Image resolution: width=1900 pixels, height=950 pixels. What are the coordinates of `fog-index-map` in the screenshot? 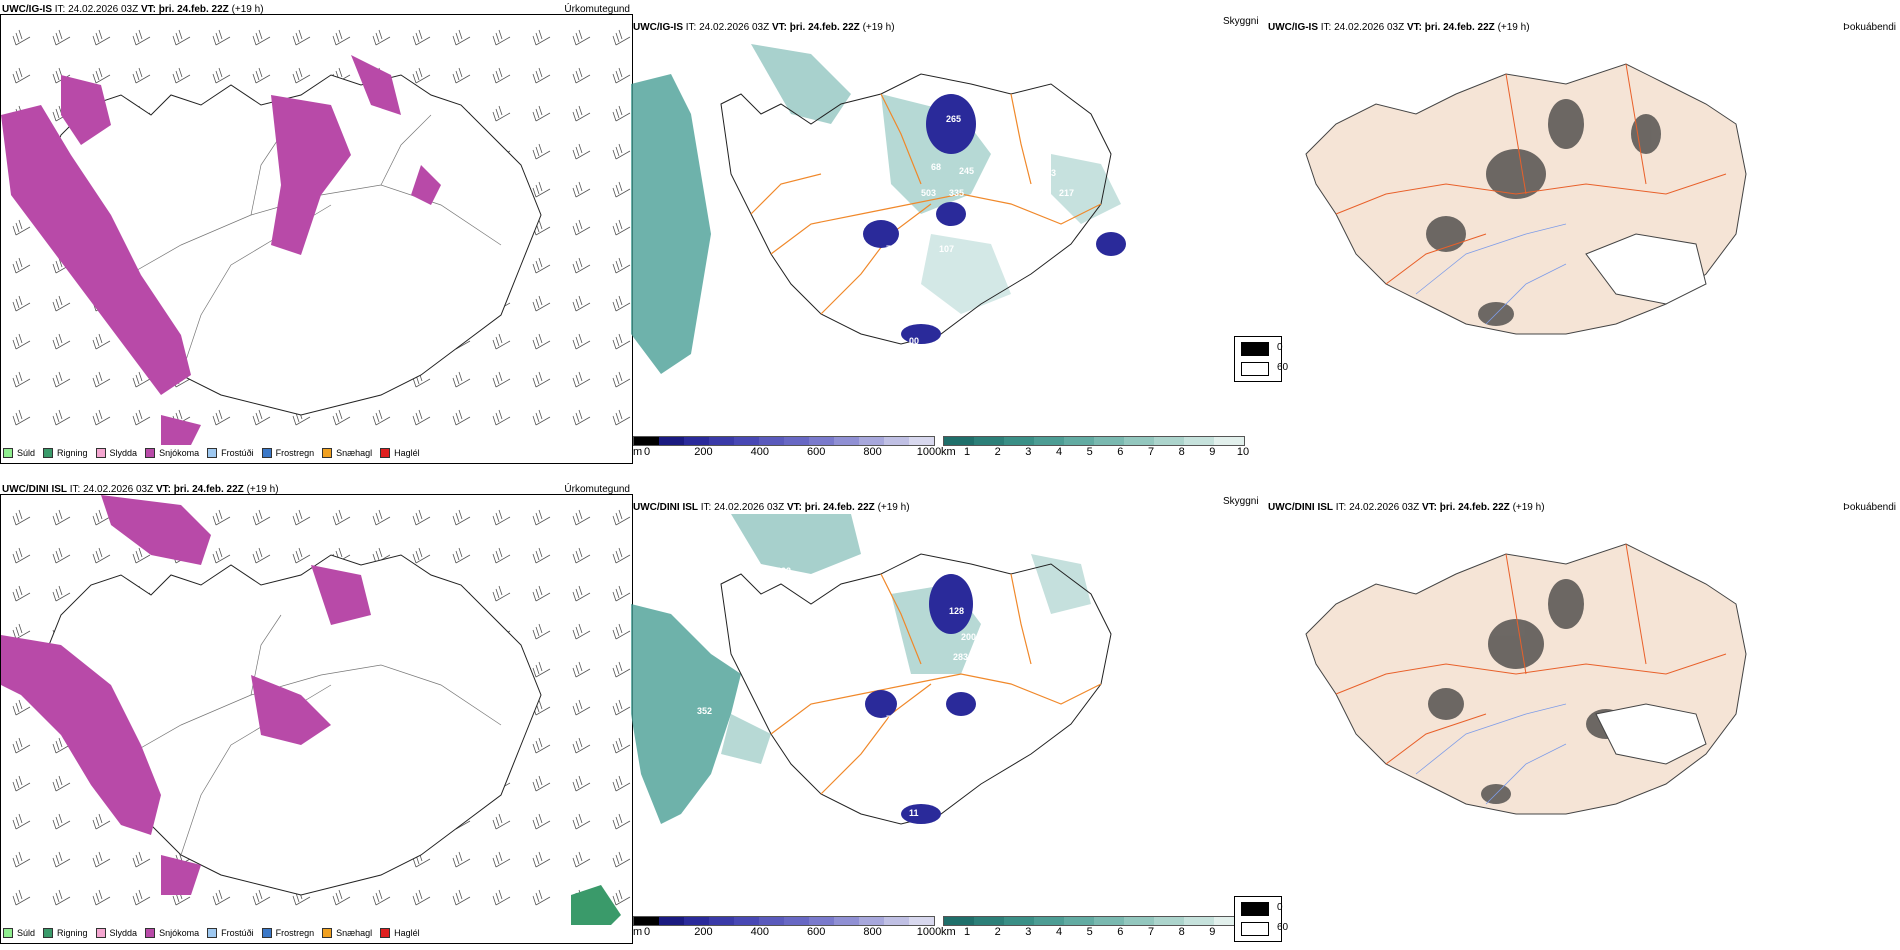 It's located at (1526, 679).